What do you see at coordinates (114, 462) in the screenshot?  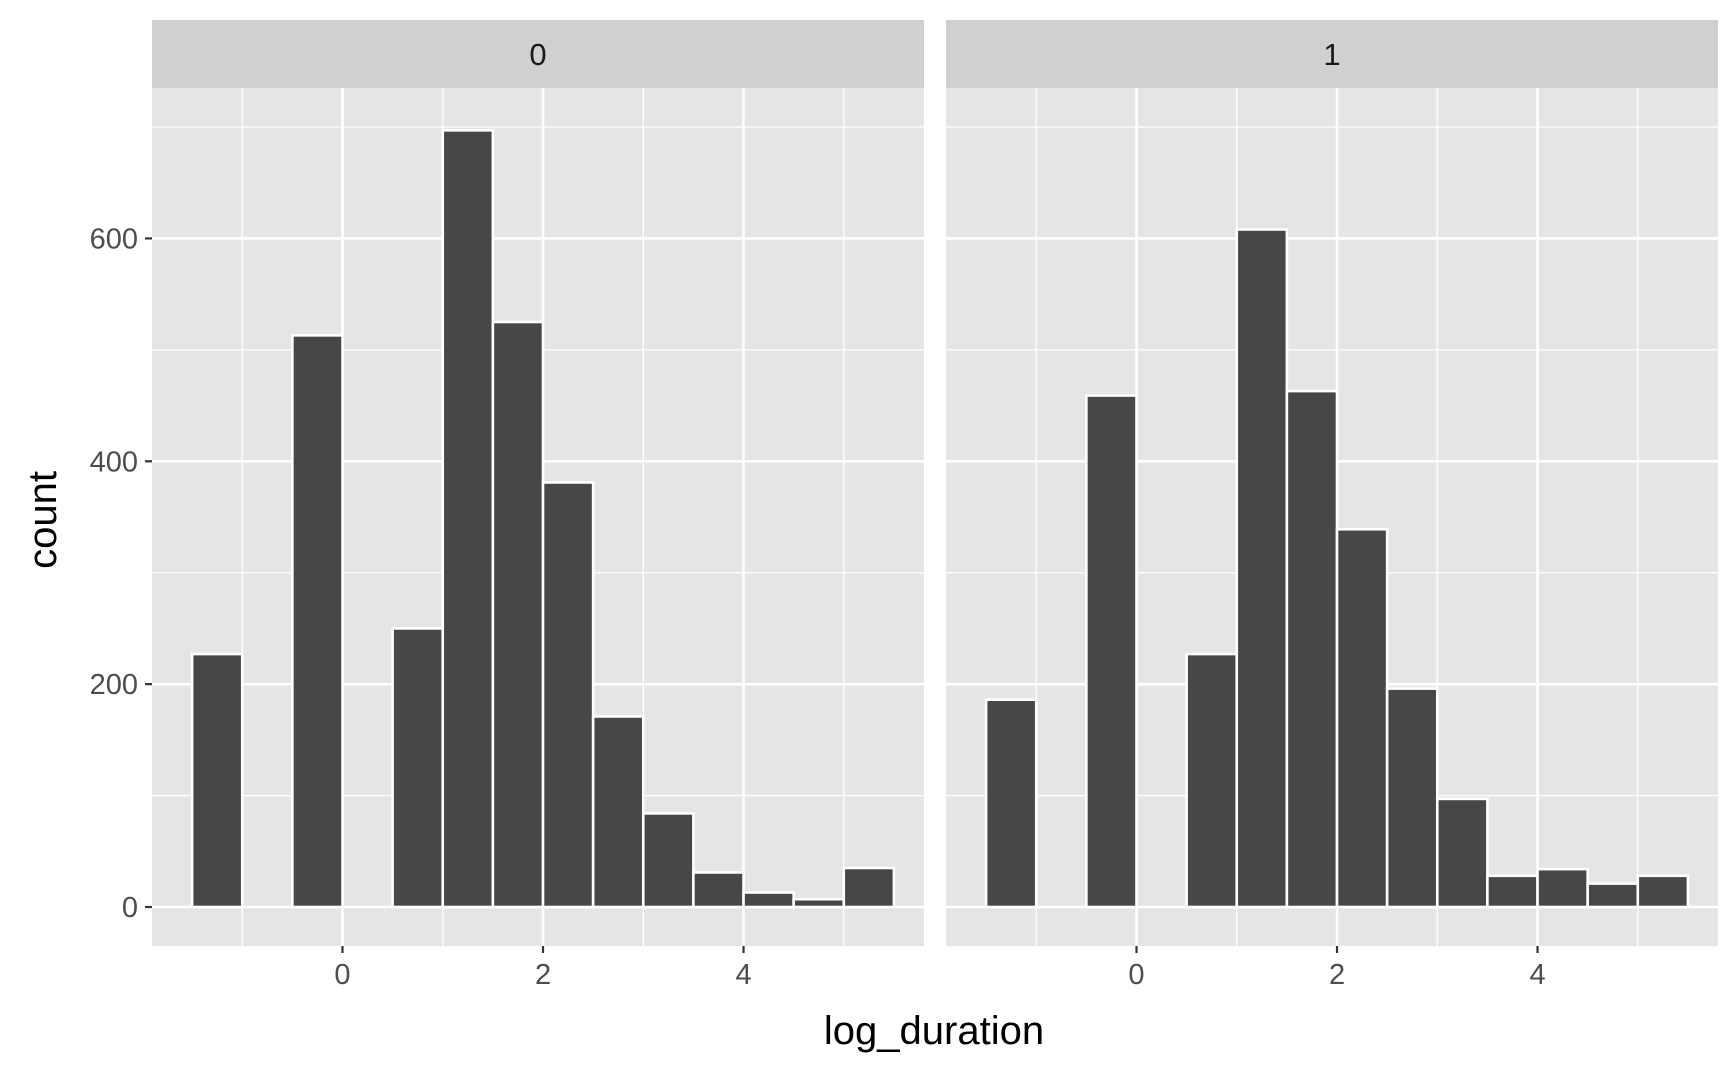 I see `y-tick-label: 400` at bounding box center [114, 462].